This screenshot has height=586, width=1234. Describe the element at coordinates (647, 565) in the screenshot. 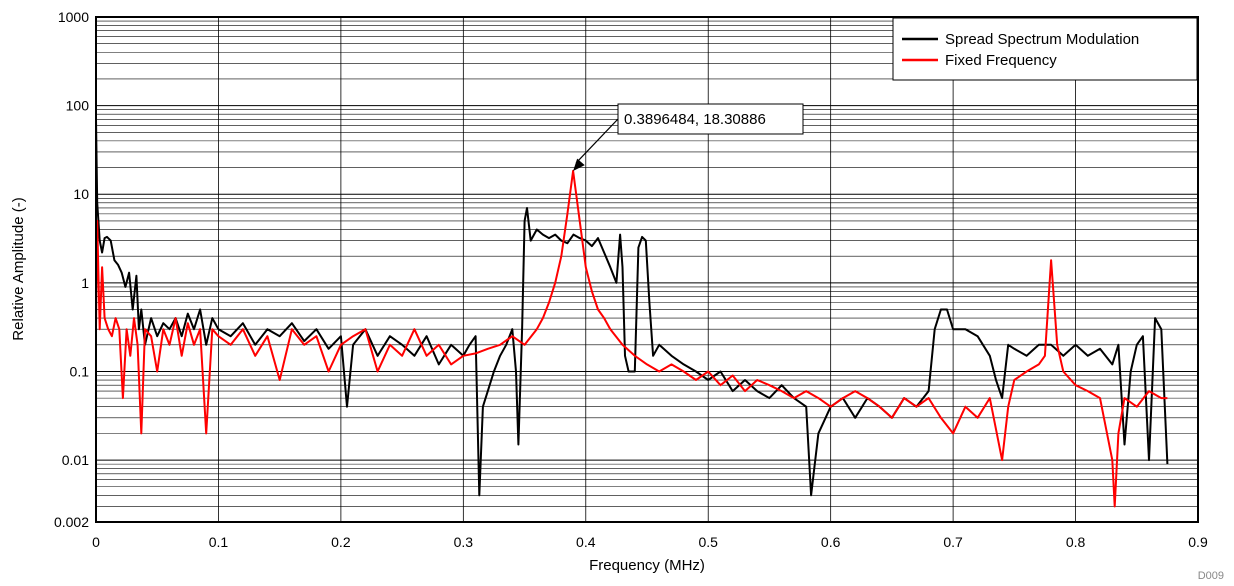

I see `x-axis-label: Frequency (MHz)` at that location.